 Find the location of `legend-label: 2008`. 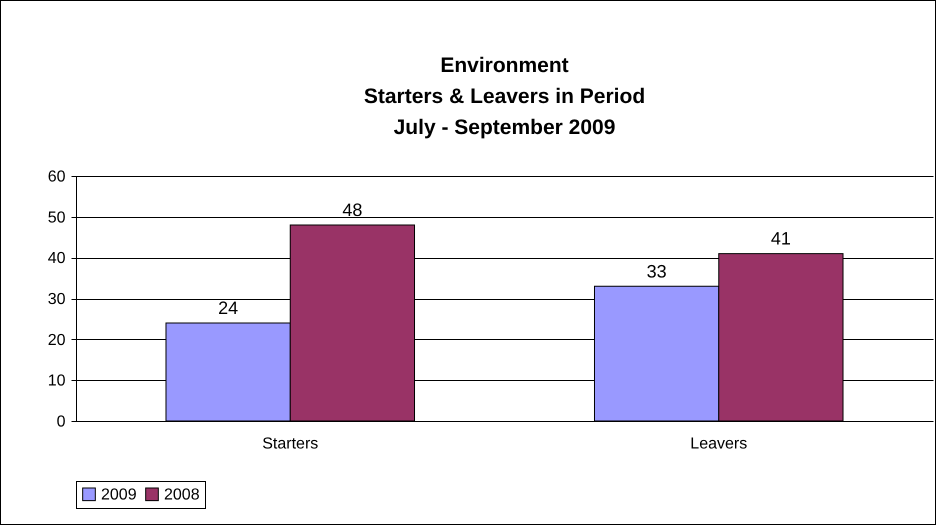

legend-label: 2008 is located at coordinates (182, 495).